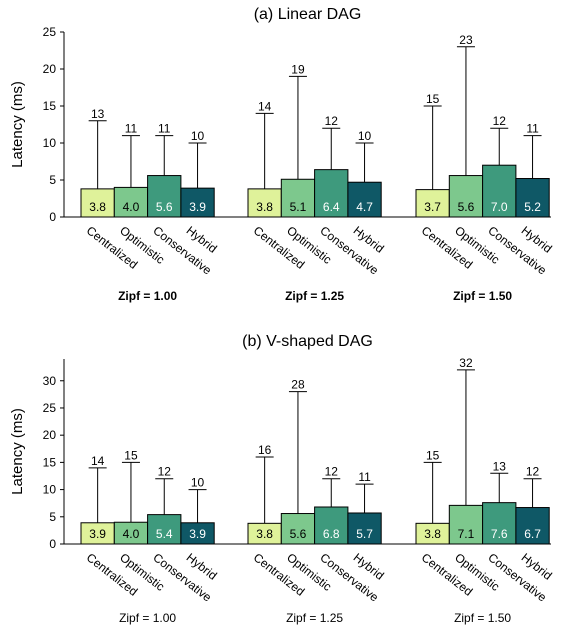 The image size is (565, 635). What do you see at coordinates (50, 381) in the screenshot?
I see `y-tick-label: 30` at bounding box center [50, 381].